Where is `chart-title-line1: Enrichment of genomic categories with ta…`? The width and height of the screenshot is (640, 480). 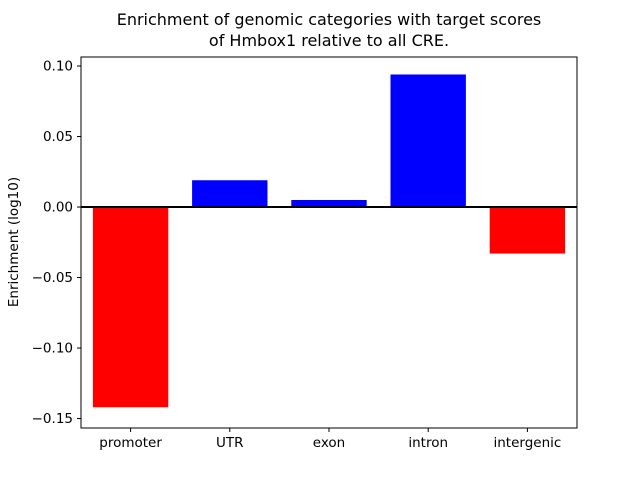
chart-title-line1: Enrichment of genomic categories with ta… is located at coordinates (329, 19).